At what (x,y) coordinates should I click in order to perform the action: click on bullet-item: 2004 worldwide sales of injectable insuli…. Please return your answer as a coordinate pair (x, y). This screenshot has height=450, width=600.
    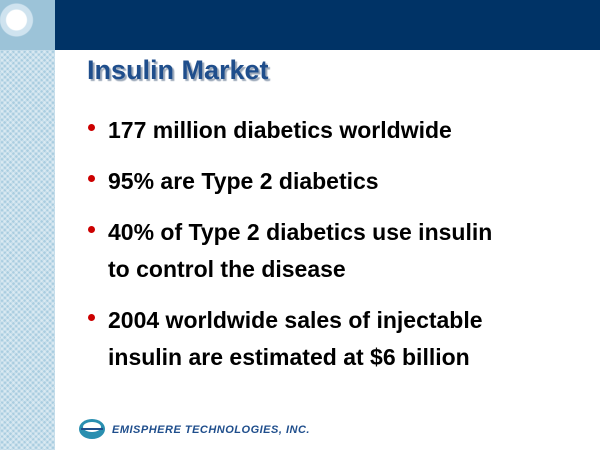
    Looking at the image, I should click on (338, 339).